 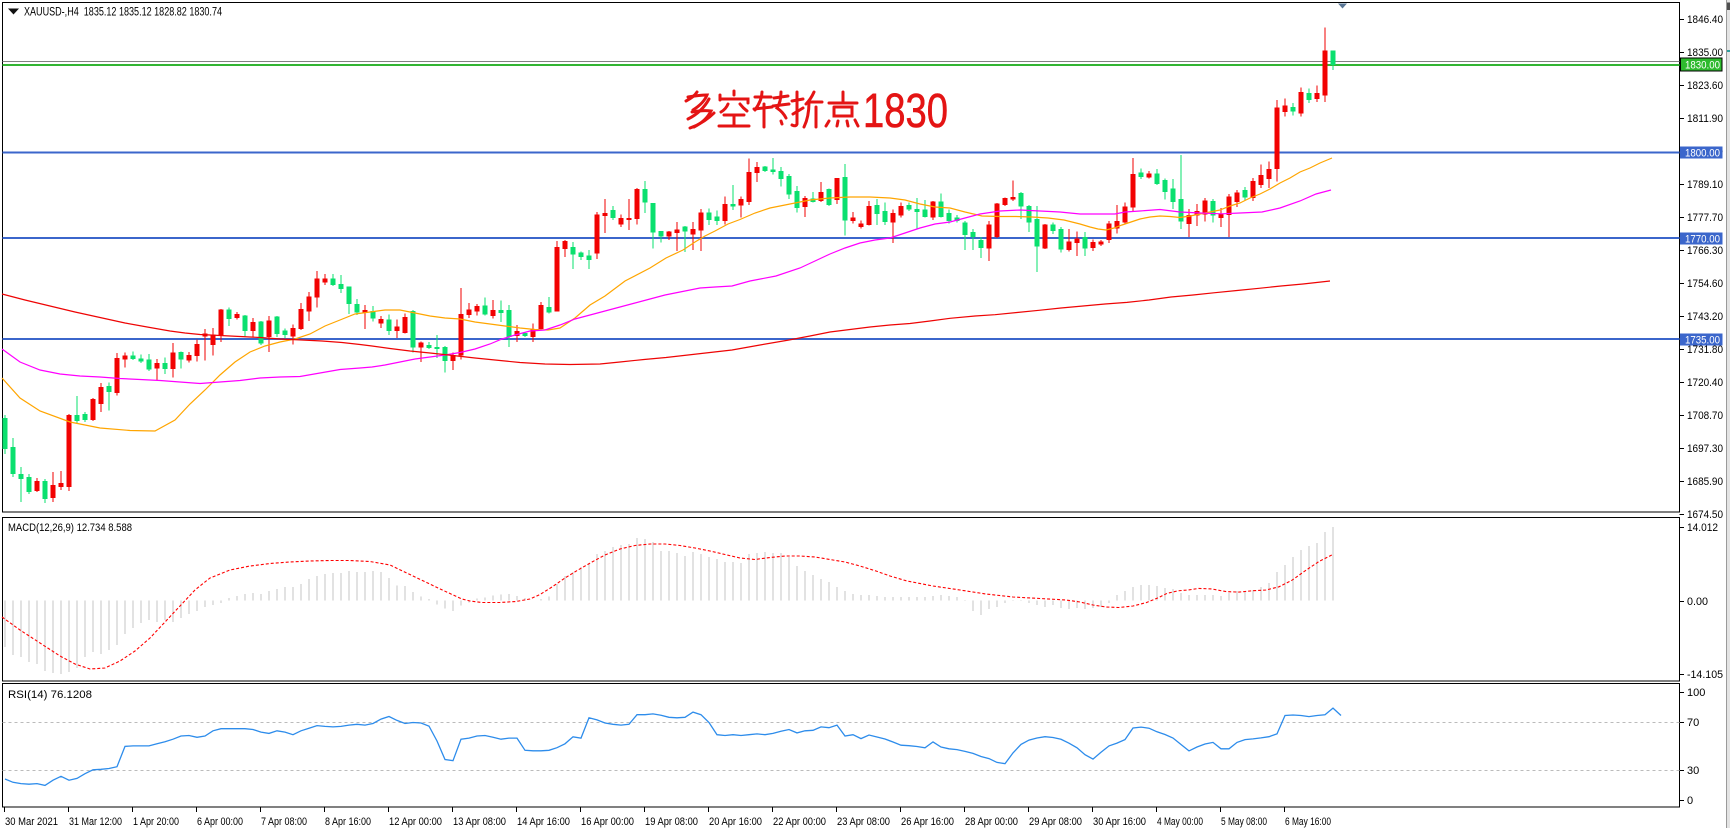 I want to click on svg-text: 1835.00, so click(x=1705, y=53).